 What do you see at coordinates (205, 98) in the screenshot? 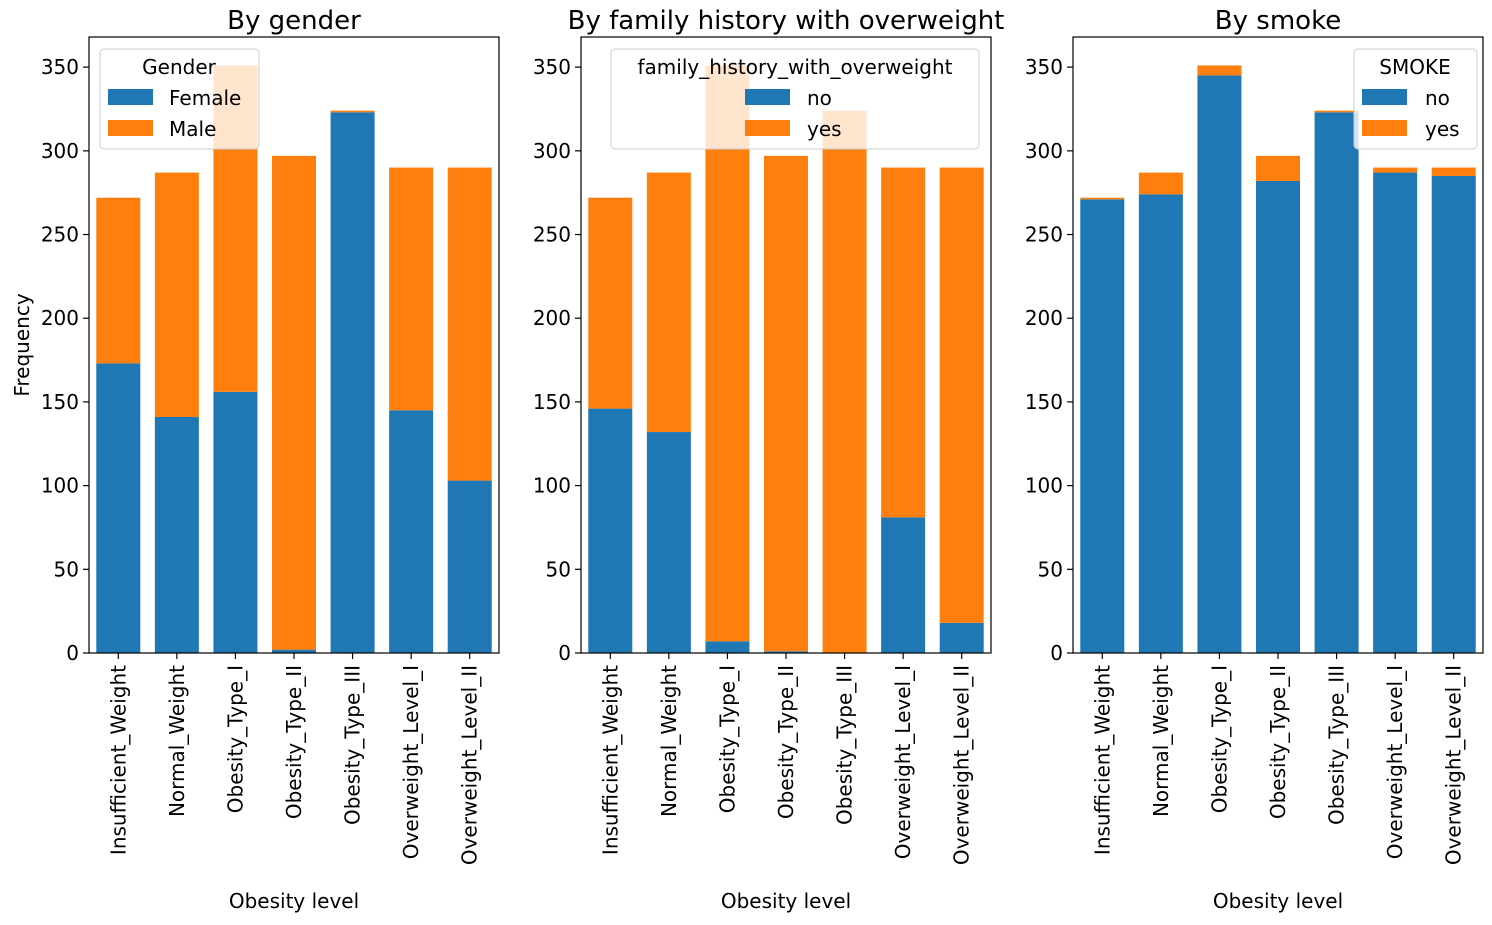
I see `legend-label-female: Female` at bounding box center [205, 98].